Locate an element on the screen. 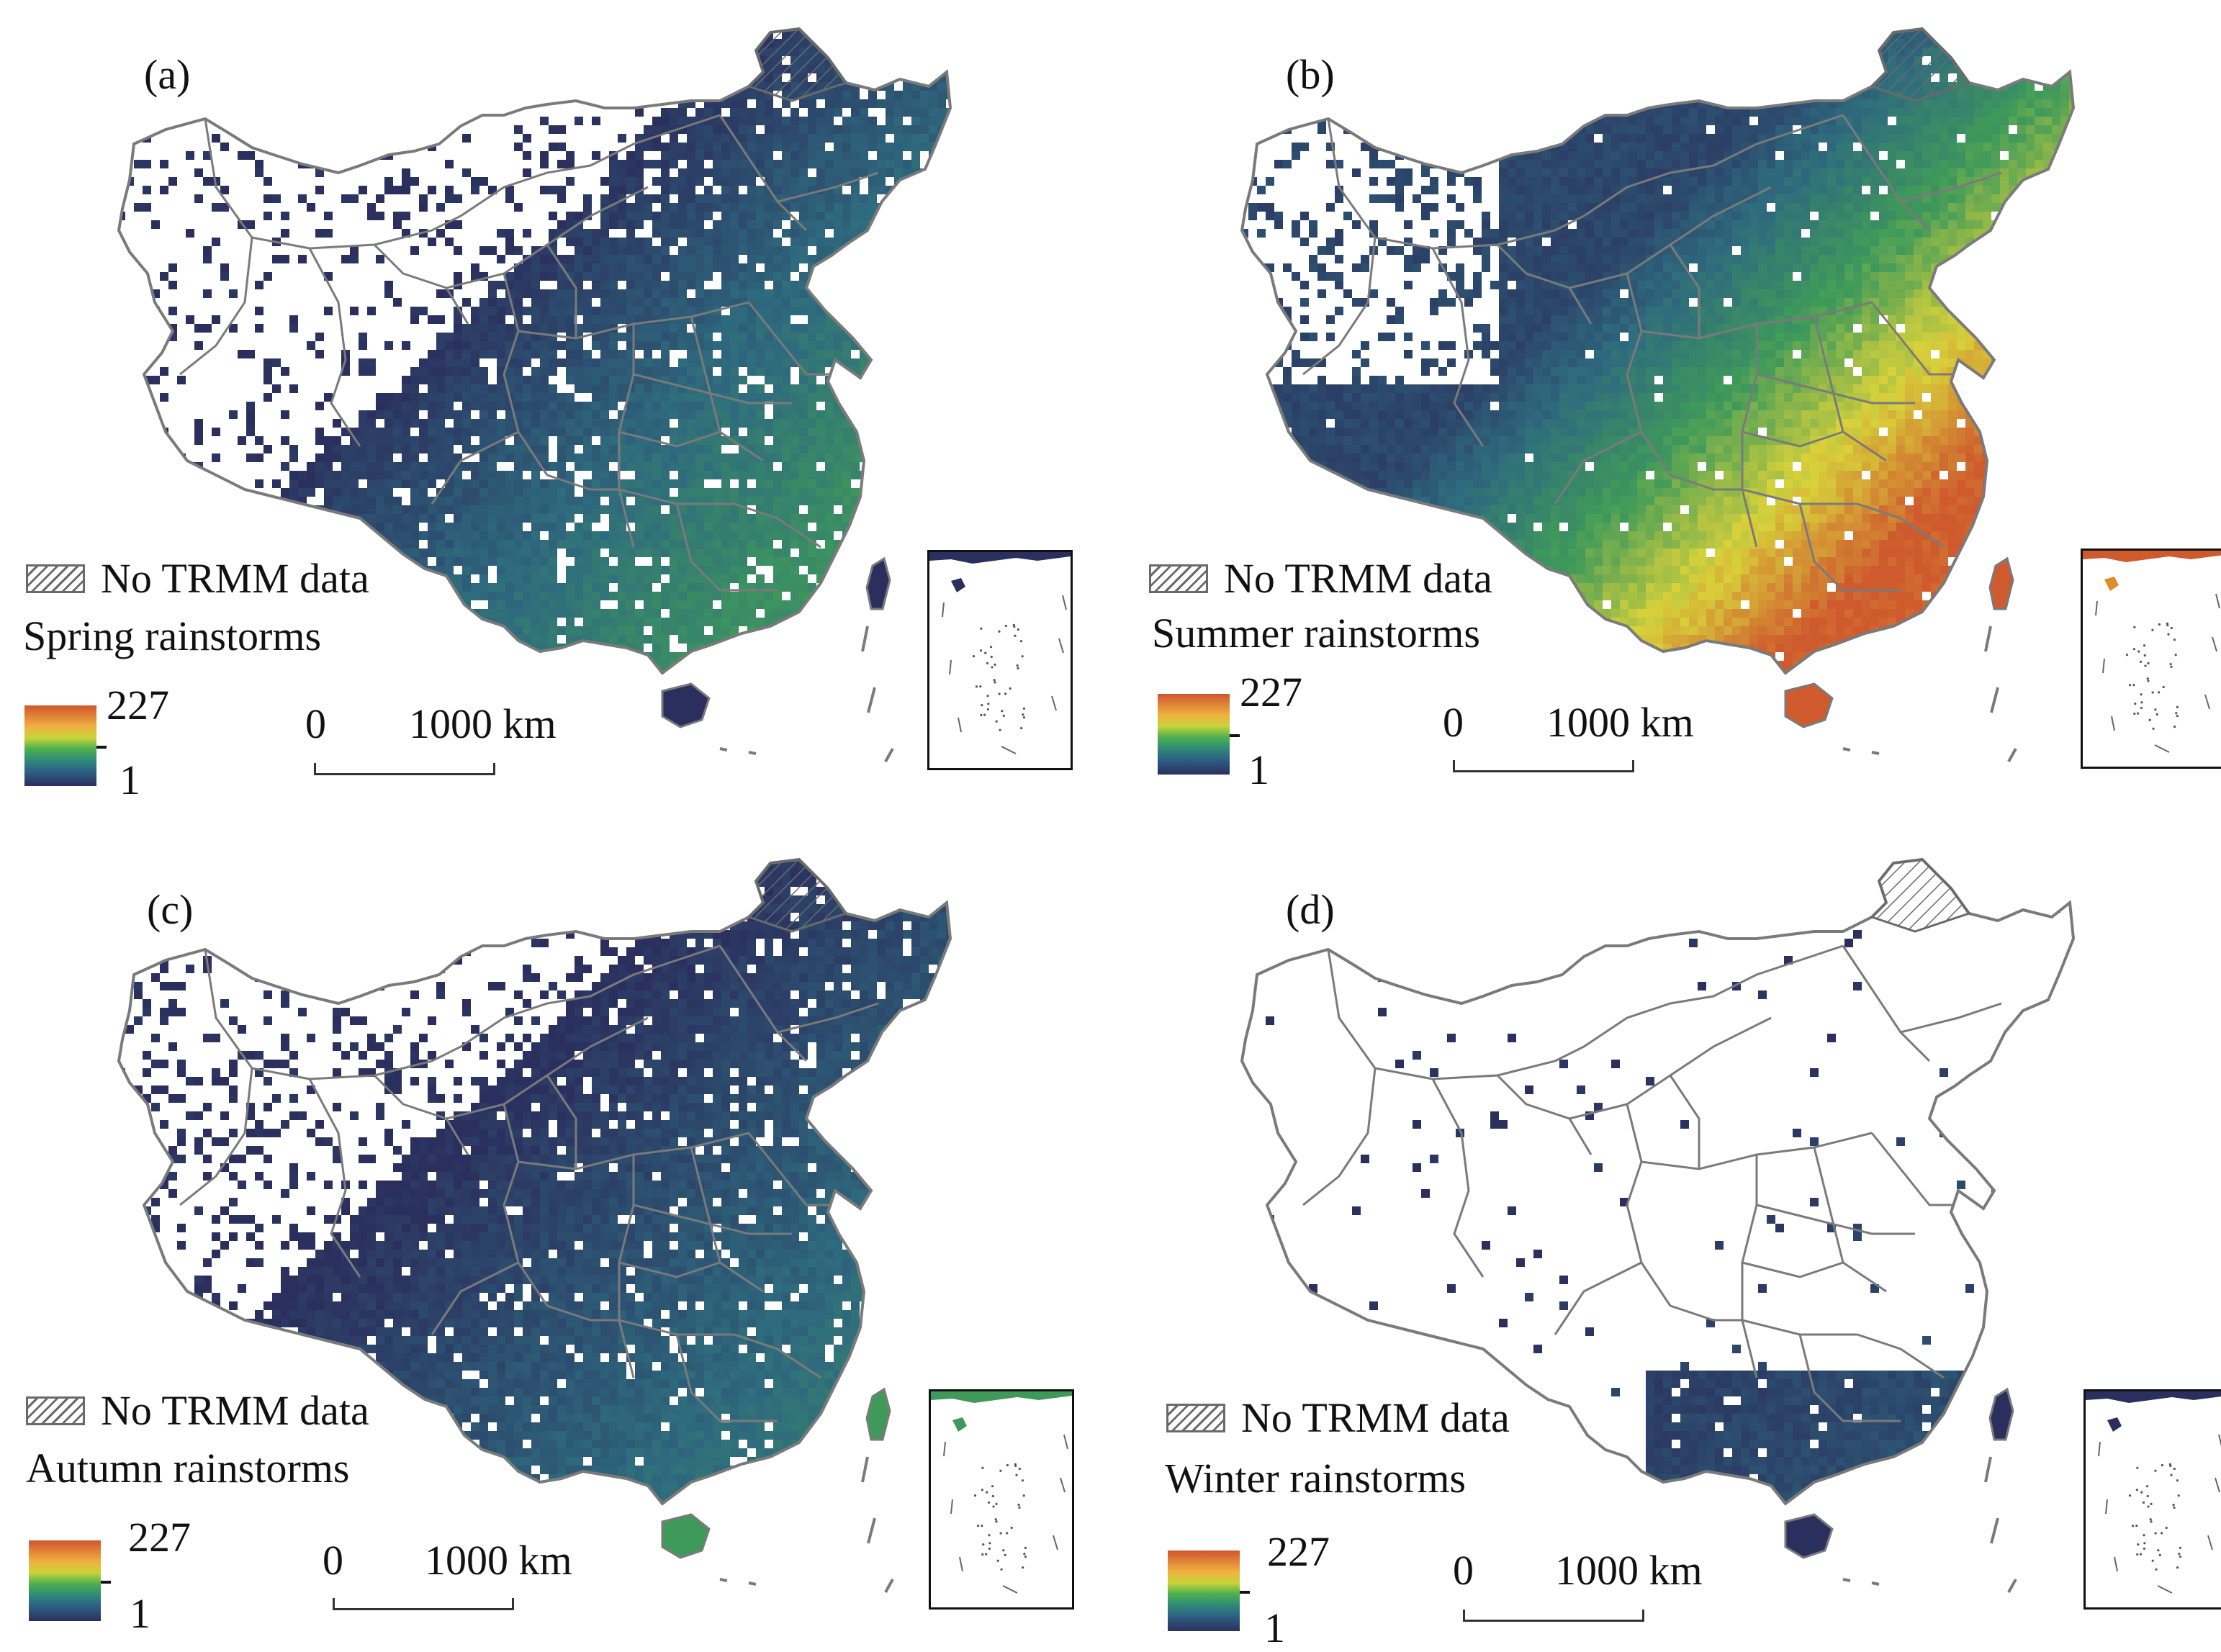  inset-coast is located at coordinates (1000, 558).